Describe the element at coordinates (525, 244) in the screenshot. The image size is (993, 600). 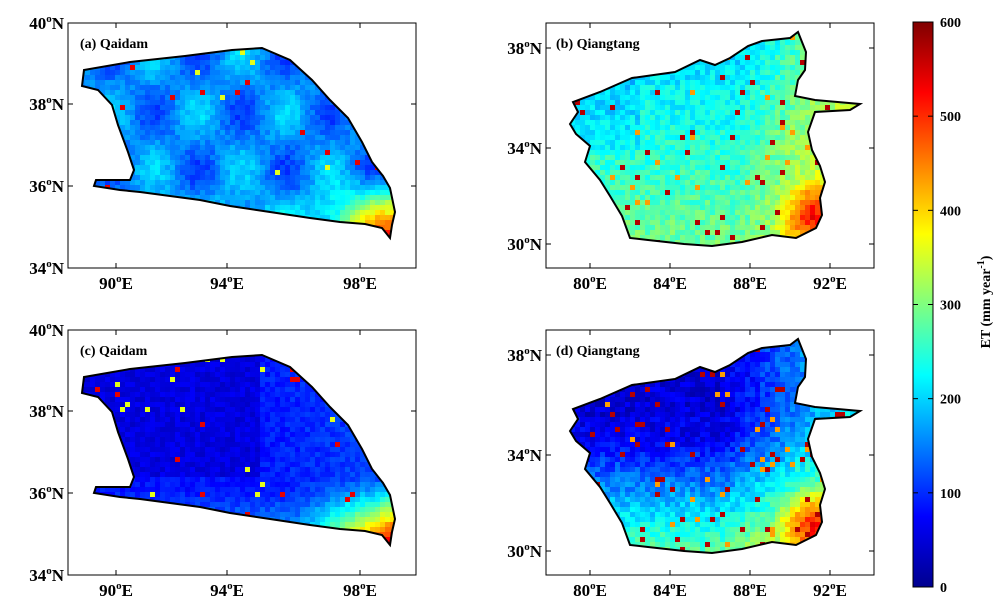
I see `panel-b-lat-tick: 30oN` at that location.